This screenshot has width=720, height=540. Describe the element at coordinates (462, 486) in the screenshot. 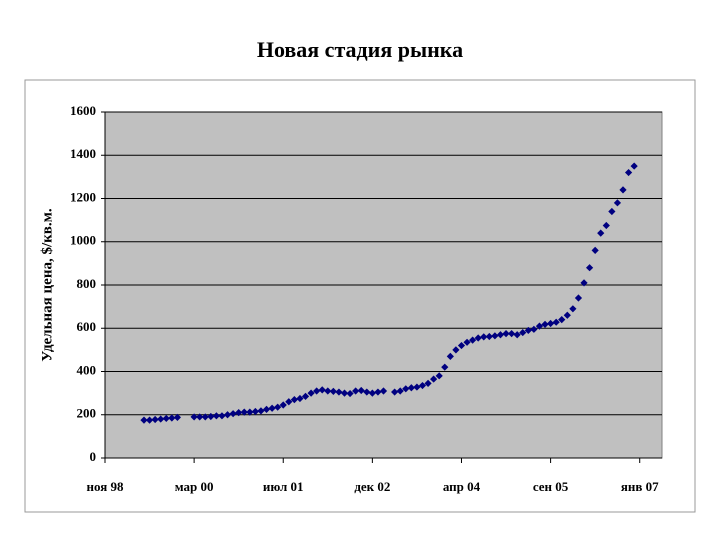

I see `x-tick-label: апр 04` at that location.